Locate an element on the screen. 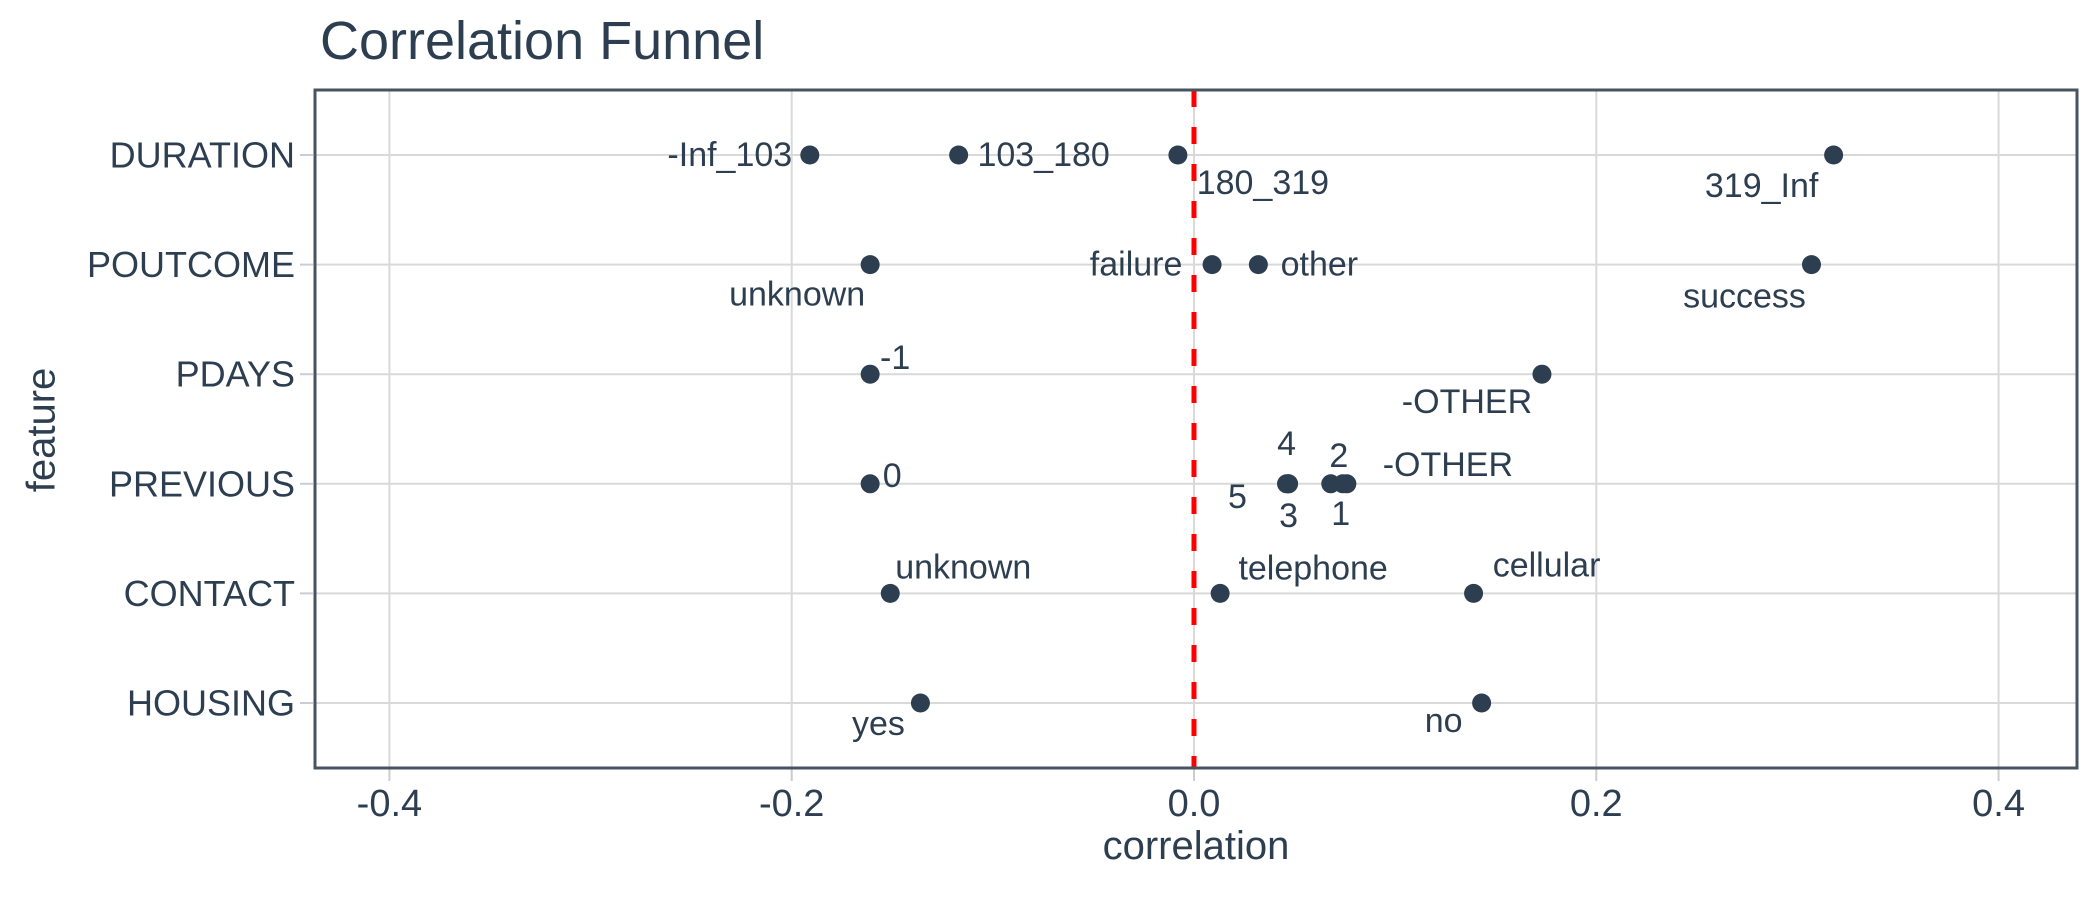  point-label: yes is located at coordinates (878, 724).